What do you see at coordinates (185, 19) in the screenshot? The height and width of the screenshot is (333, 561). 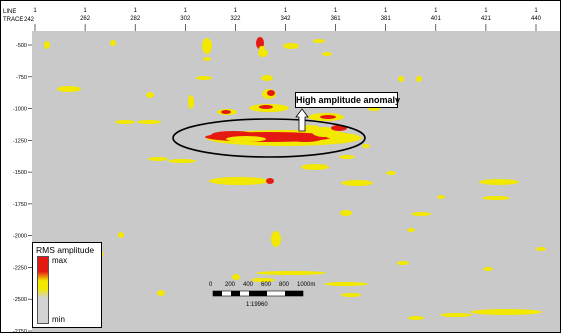 I see `x-tick-trace-label: 302` at bounding box center [185, 19].